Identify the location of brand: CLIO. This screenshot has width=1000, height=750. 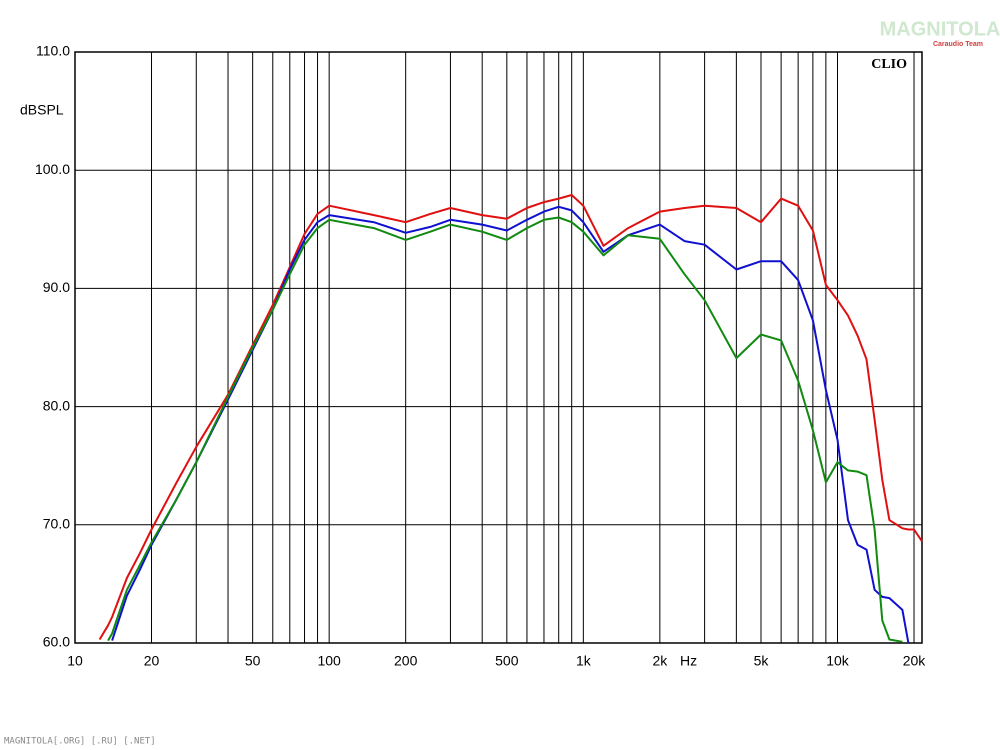
(889, 64).